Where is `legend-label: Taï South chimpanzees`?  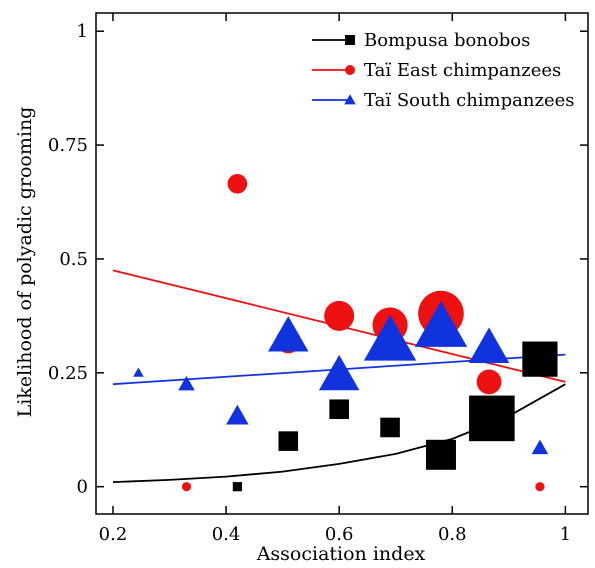
legend-label: Taï South chimpanzees is located at coordinates (469, 100).